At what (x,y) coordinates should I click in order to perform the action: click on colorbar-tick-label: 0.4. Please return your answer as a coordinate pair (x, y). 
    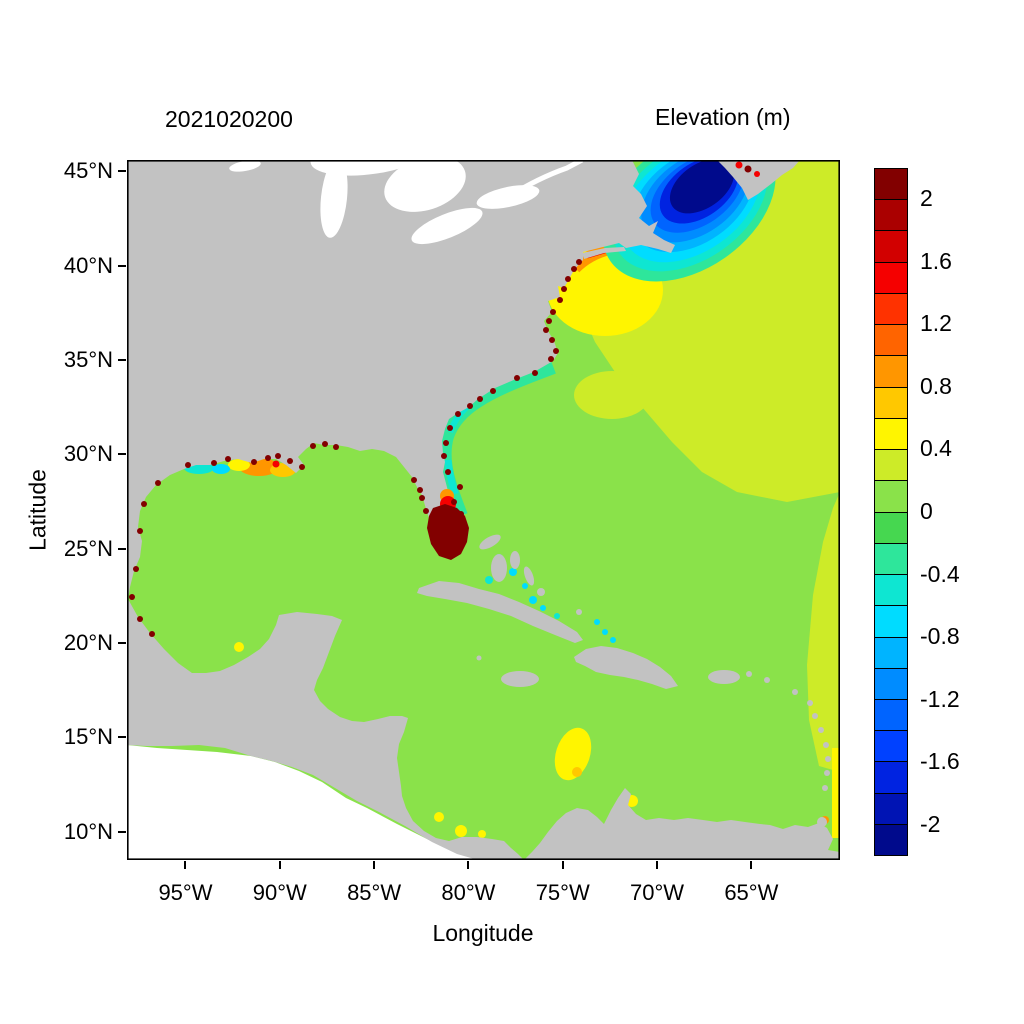
    Looking at the image, I should click on (936, 448).